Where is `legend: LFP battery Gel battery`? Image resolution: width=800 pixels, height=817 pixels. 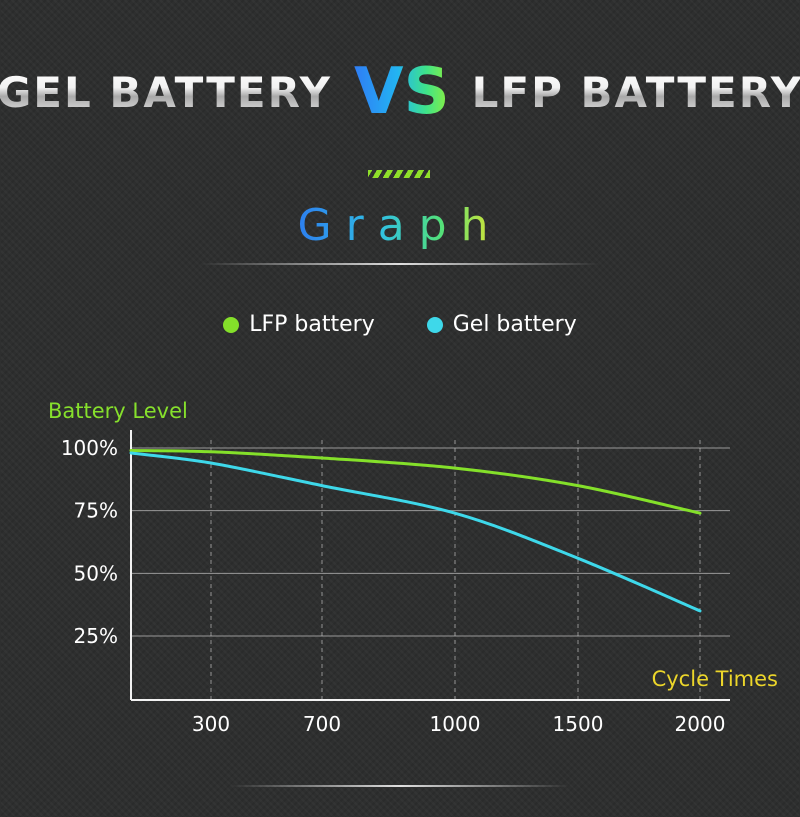
legend: LFP battery Gel battery is located at coordinates (400, 324).